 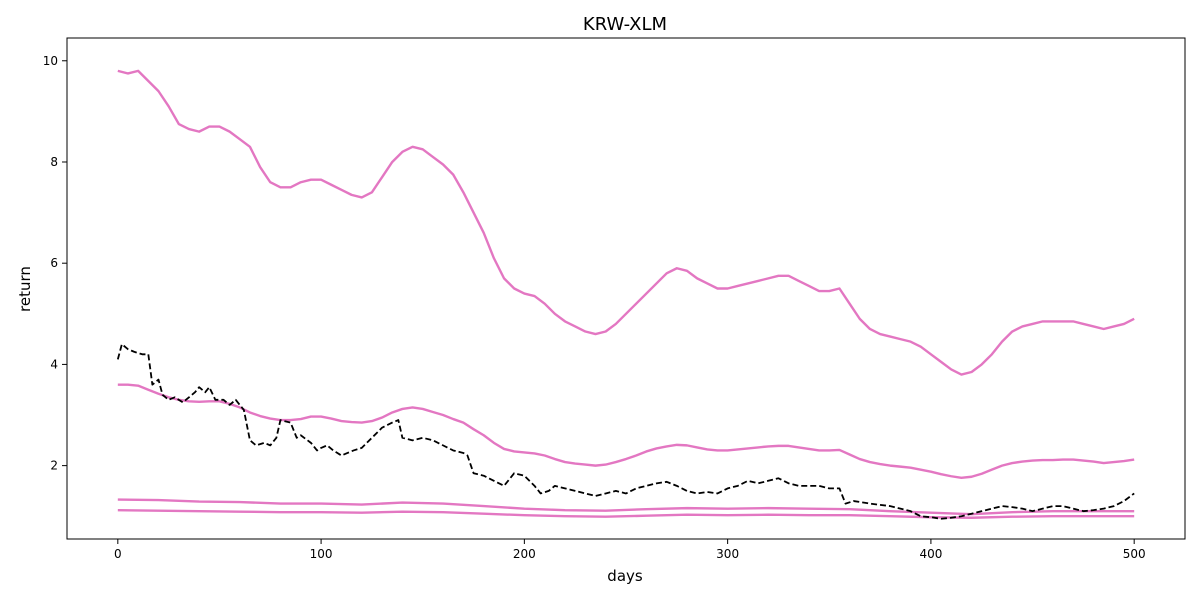 What do you see at coordinates (727, 554) in the screenshot?
I see `x-tick-label: 300` at bounding box center [727, 554].